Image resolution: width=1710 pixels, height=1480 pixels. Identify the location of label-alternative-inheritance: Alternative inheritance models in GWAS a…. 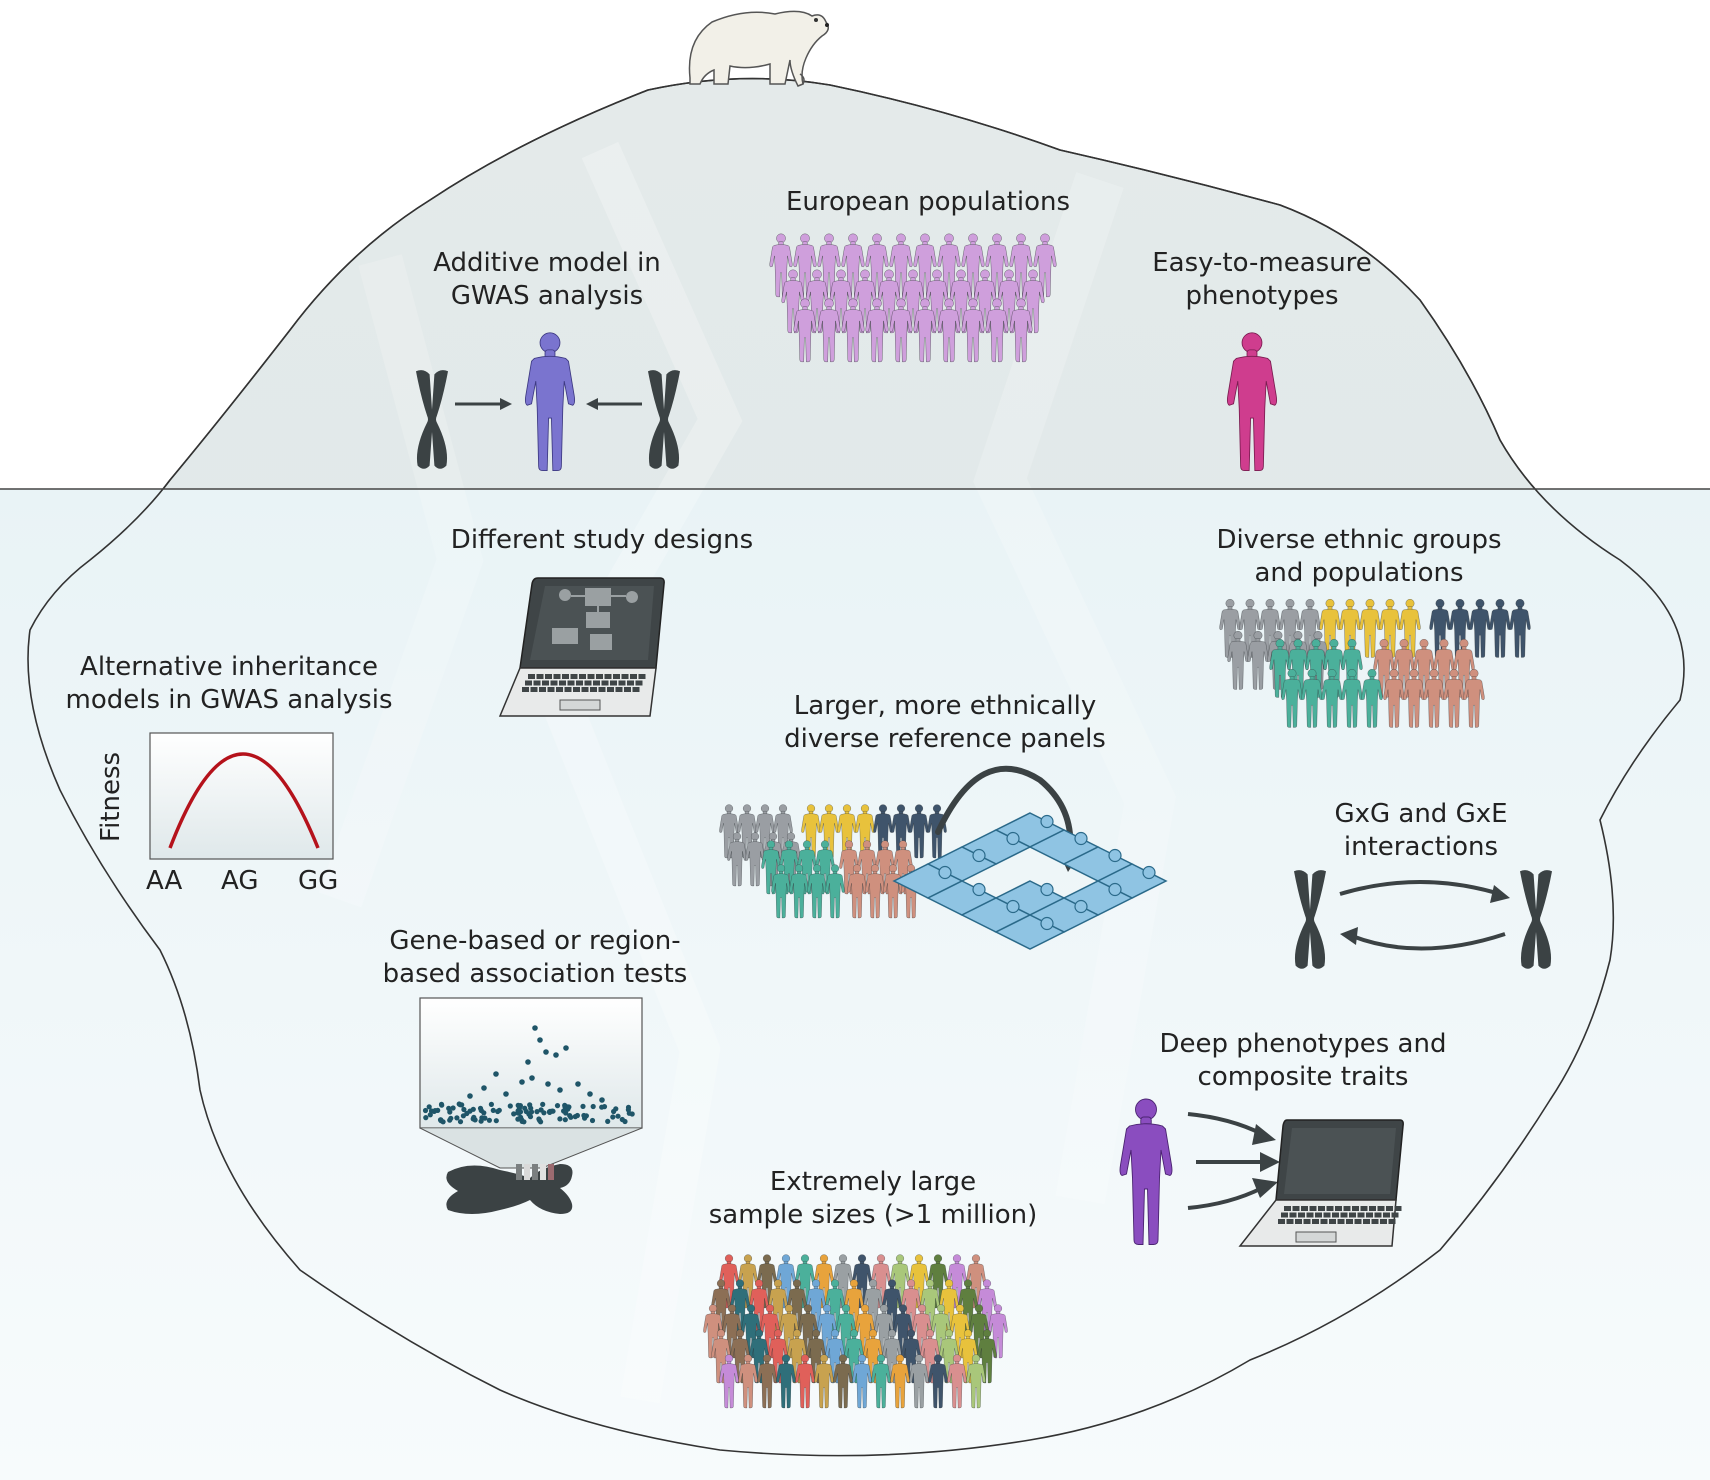
(229, 683).